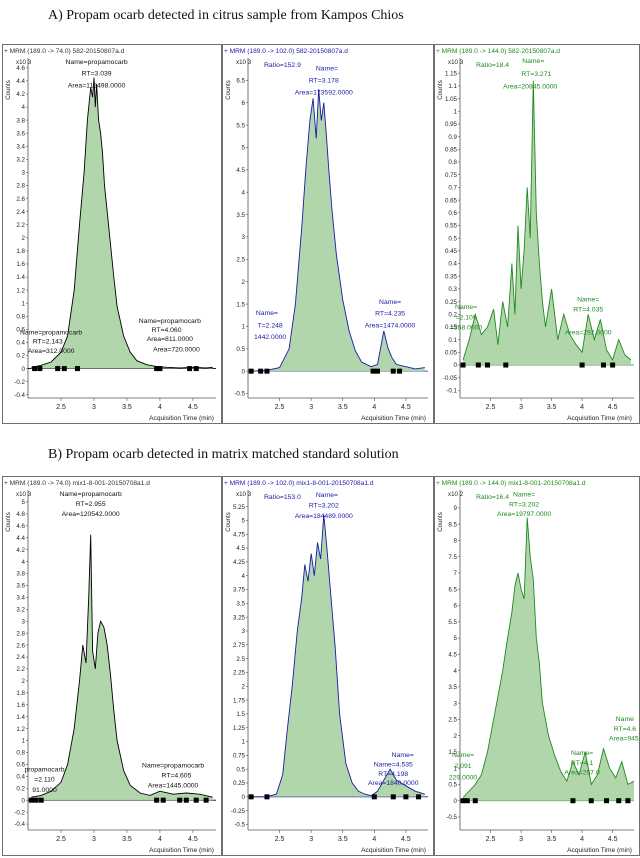 The width and height of the screenshot is (640, 858). What do you see at coordinates (239, 562) in the screenshot?
I see `y-tick-label: 4.25` at bounding box center [239, 562].